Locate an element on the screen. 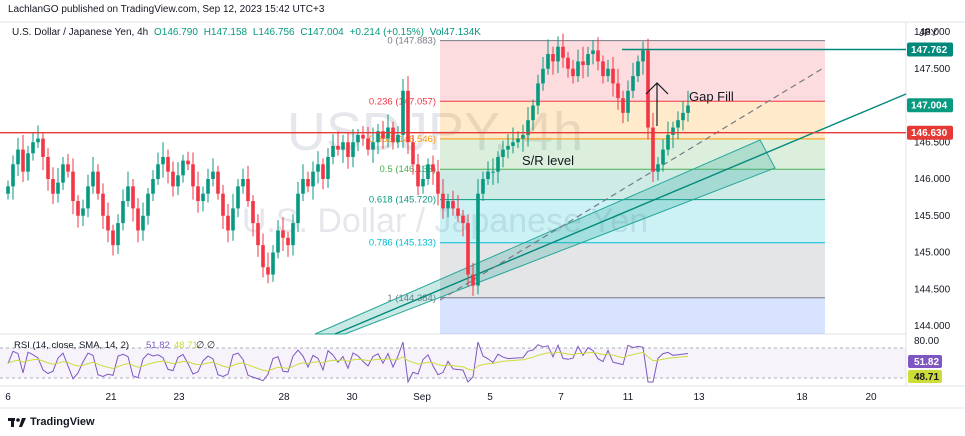 This screenshot has width=965, height=436. gap-fill-label: Gap Fill is located at coordinates (711, 96).